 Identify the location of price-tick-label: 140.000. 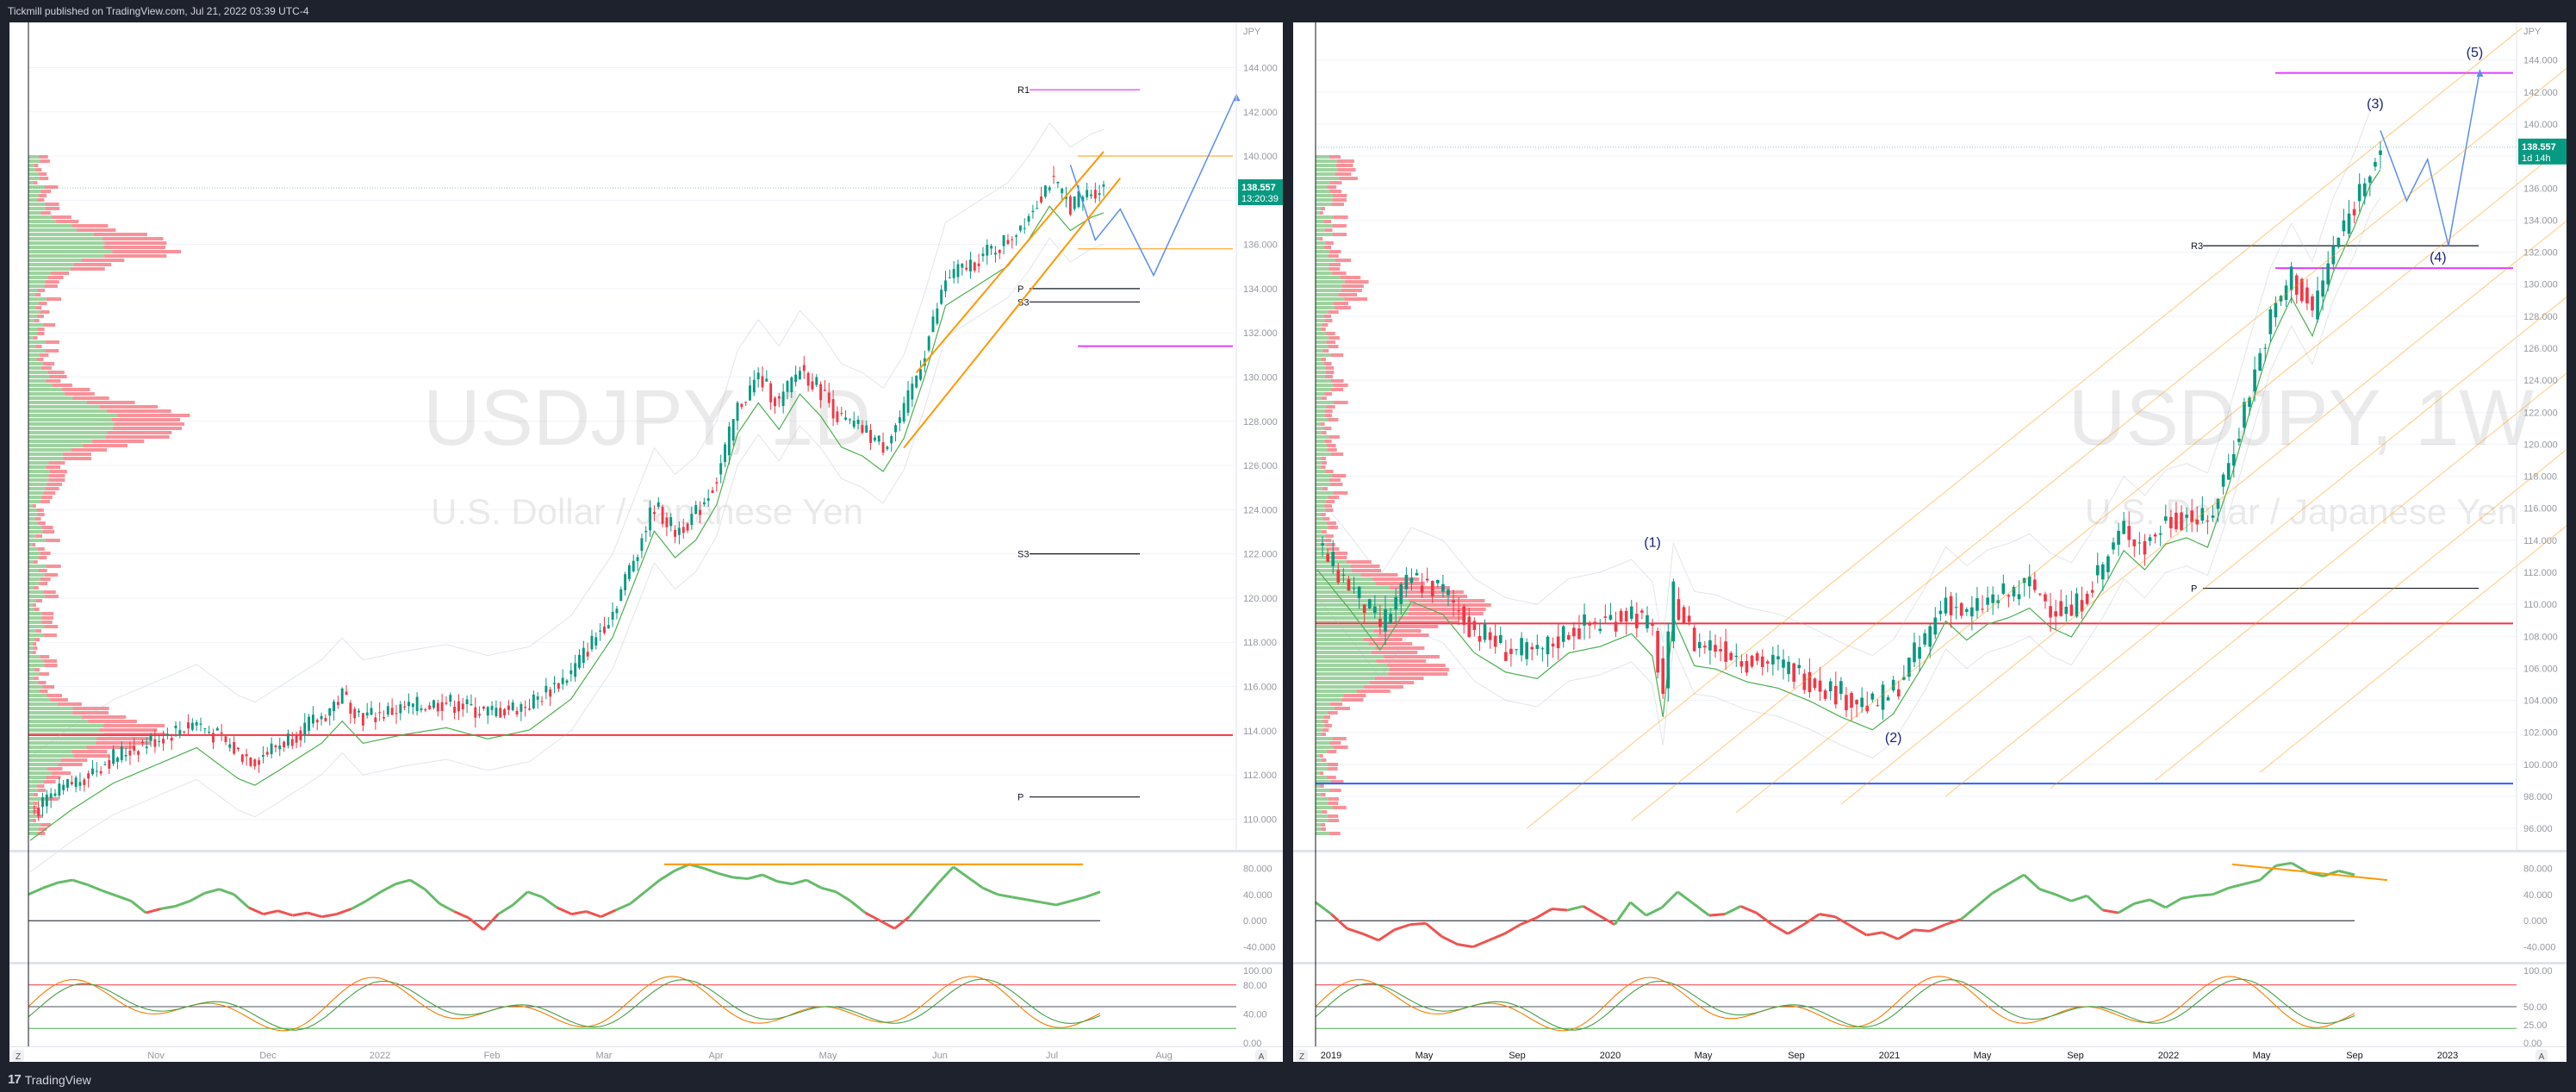
(2541, 125).